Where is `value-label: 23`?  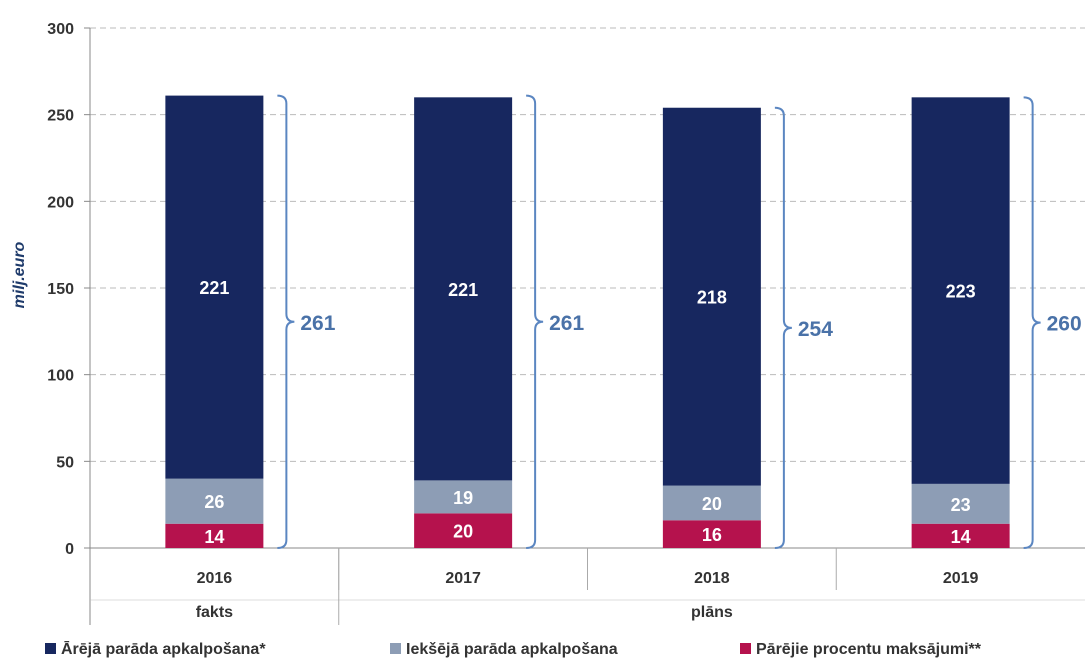
value-label: 23 is located at coordinates (961, 505).